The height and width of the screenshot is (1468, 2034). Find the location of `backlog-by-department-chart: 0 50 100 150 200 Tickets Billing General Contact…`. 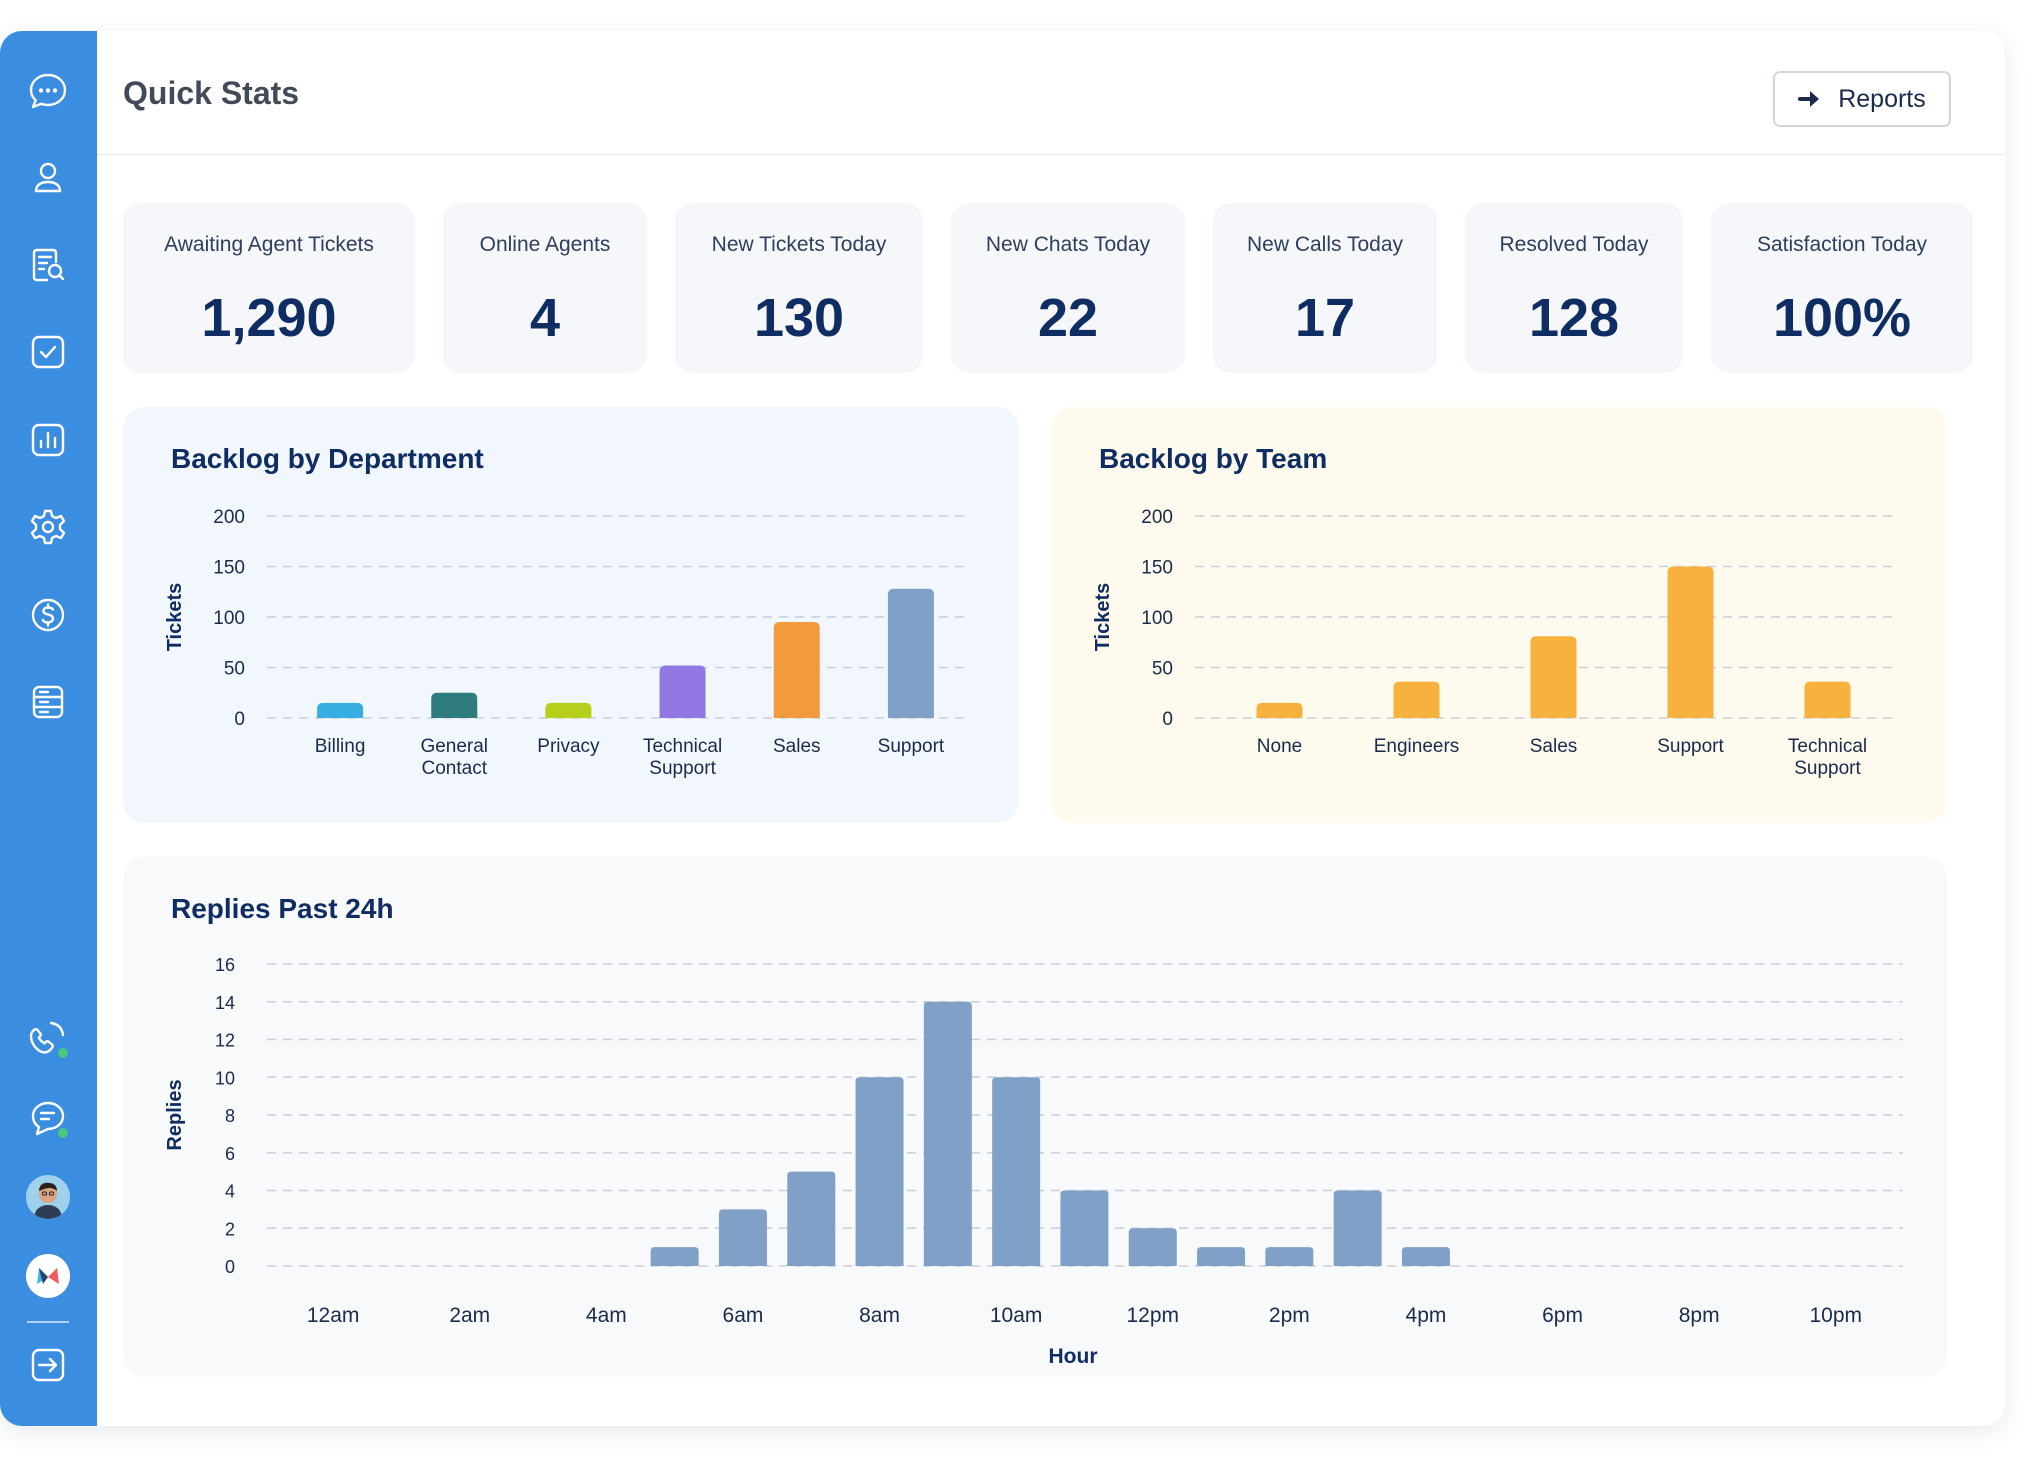

backlog-by-department-chart: 0 50 100 150 200 Tickets Billing General Contact… is located at coordinates (567, 643).